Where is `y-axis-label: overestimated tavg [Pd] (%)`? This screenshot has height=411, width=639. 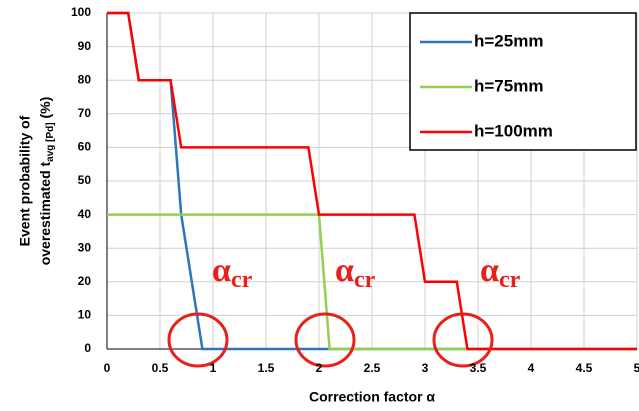
y-axis-label: overestimated tavg [Pd] (%) is located at coordinates (46, 181).